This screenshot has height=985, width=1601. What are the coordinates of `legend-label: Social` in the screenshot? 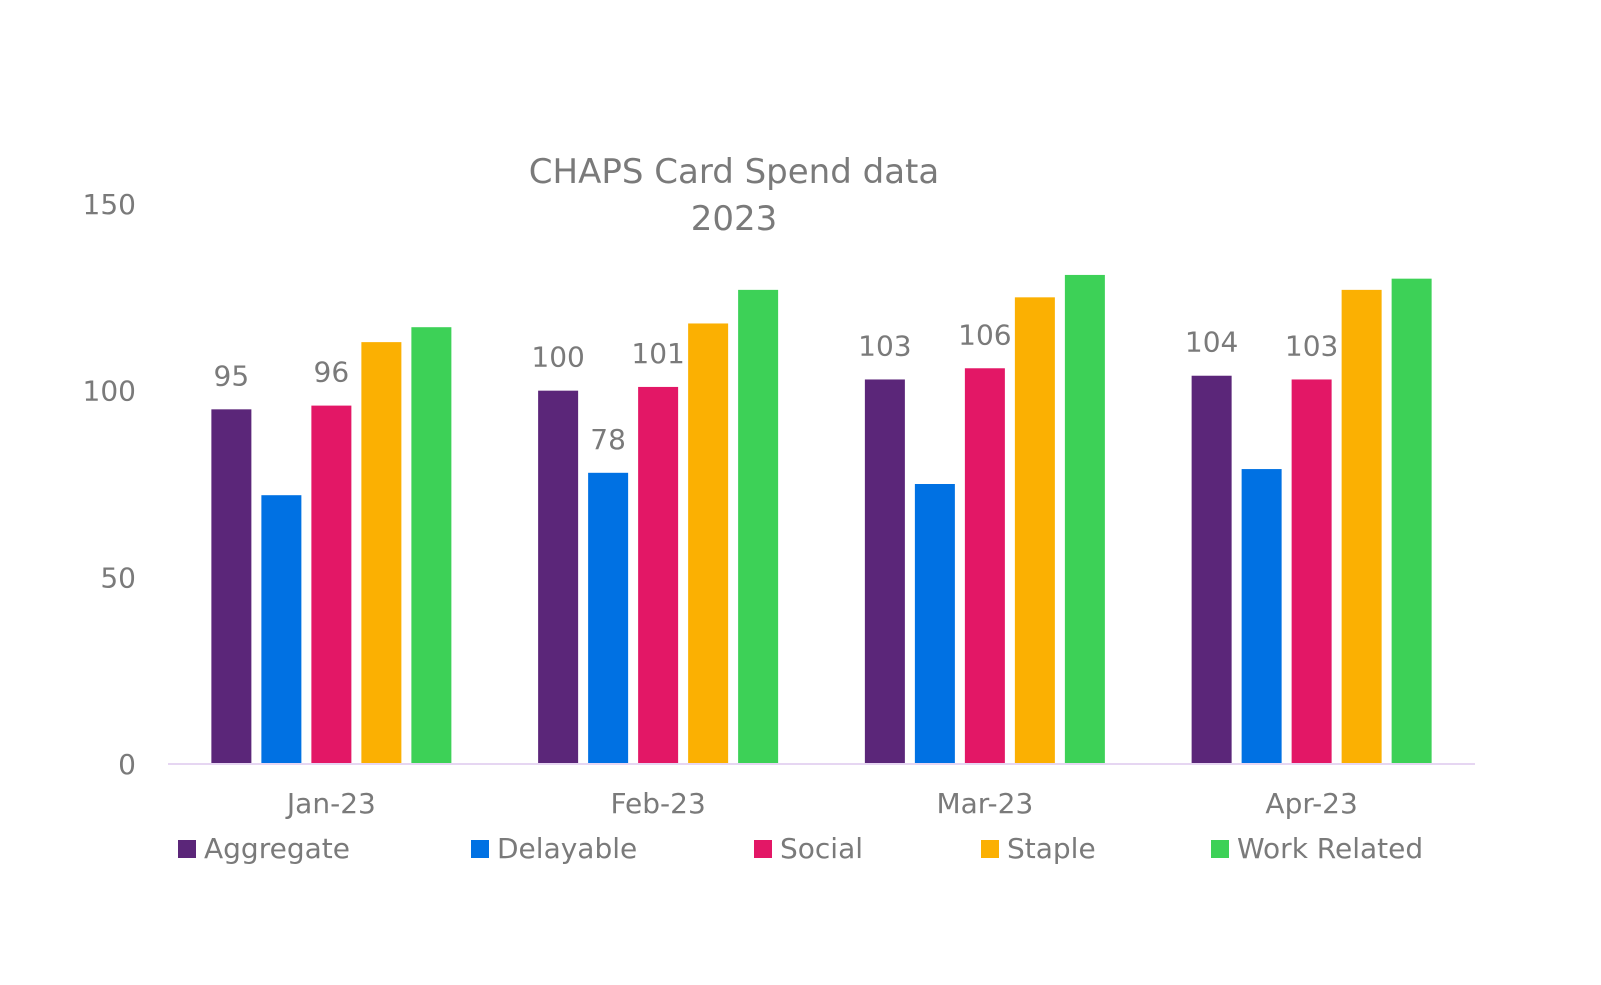 It's located at (821, 848).